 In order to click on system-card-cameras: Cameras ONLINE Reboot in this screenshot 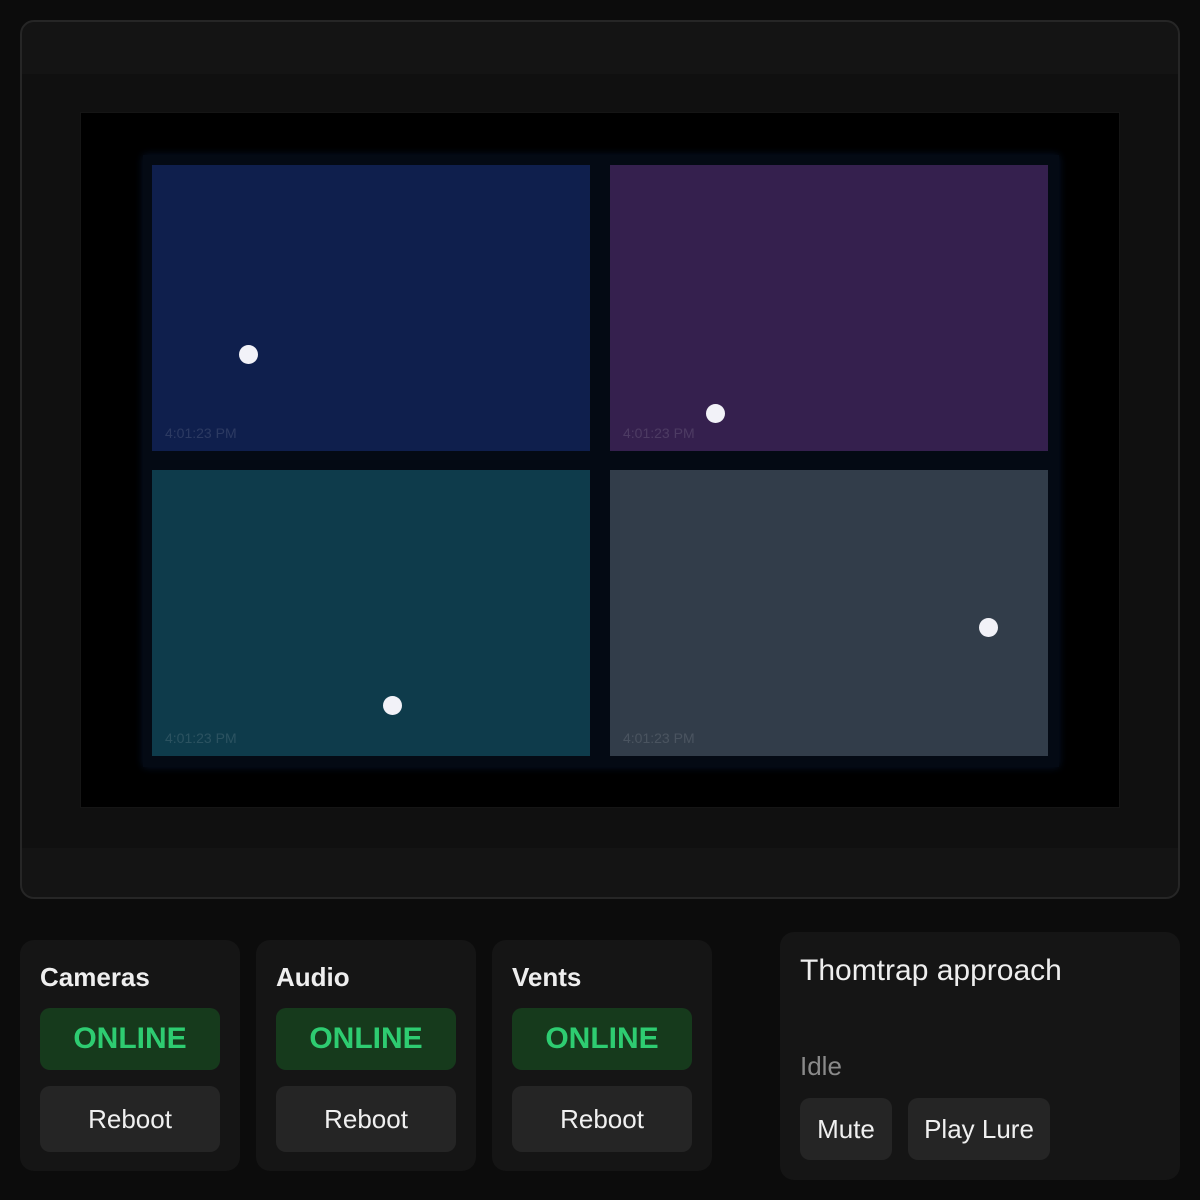, I will do `click(130, 1055)`.